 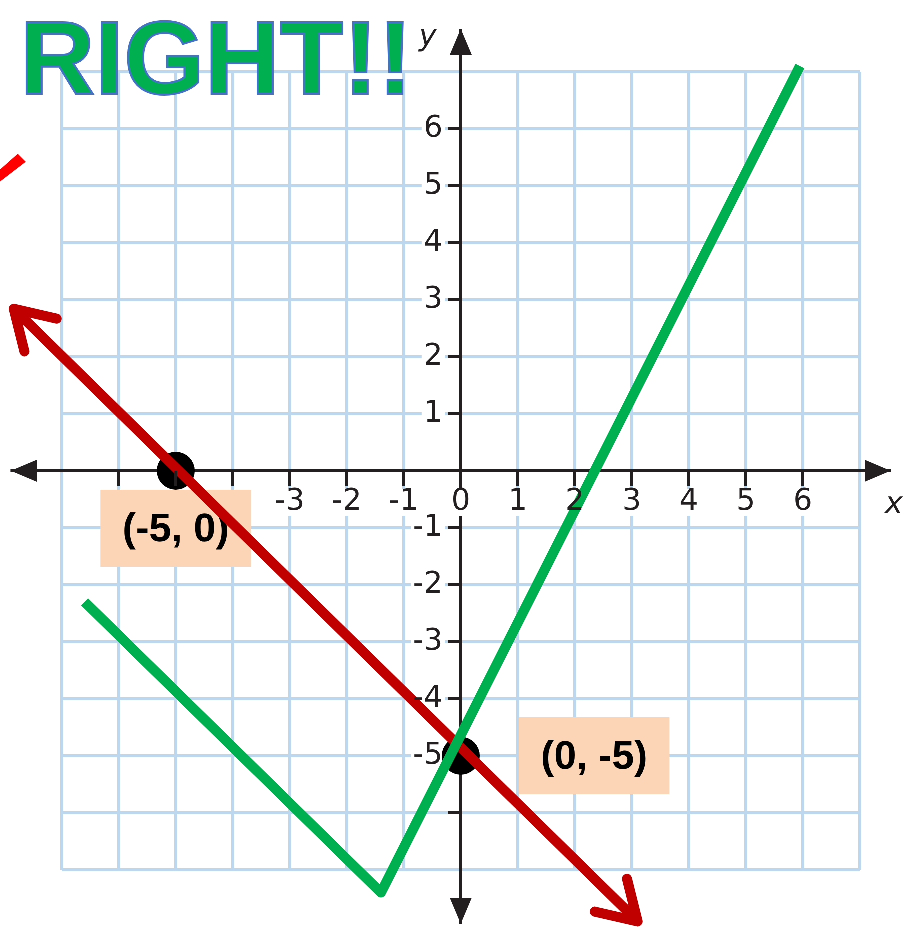 I want to click on x-tick-label: 6, so click(x=803, y=500).